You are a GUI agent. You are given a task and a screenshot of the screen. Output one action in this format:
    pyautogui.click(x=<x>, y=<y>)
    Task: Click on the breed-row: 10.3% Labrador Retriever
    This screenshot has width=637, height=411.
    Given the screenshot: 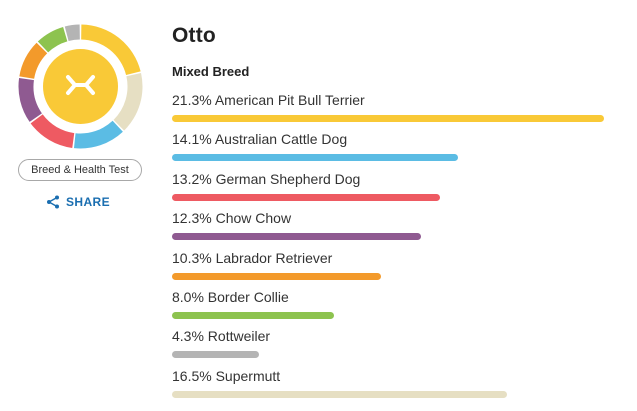 What is the action you would take?
    pyautogui.click(x=392, y=270)
    